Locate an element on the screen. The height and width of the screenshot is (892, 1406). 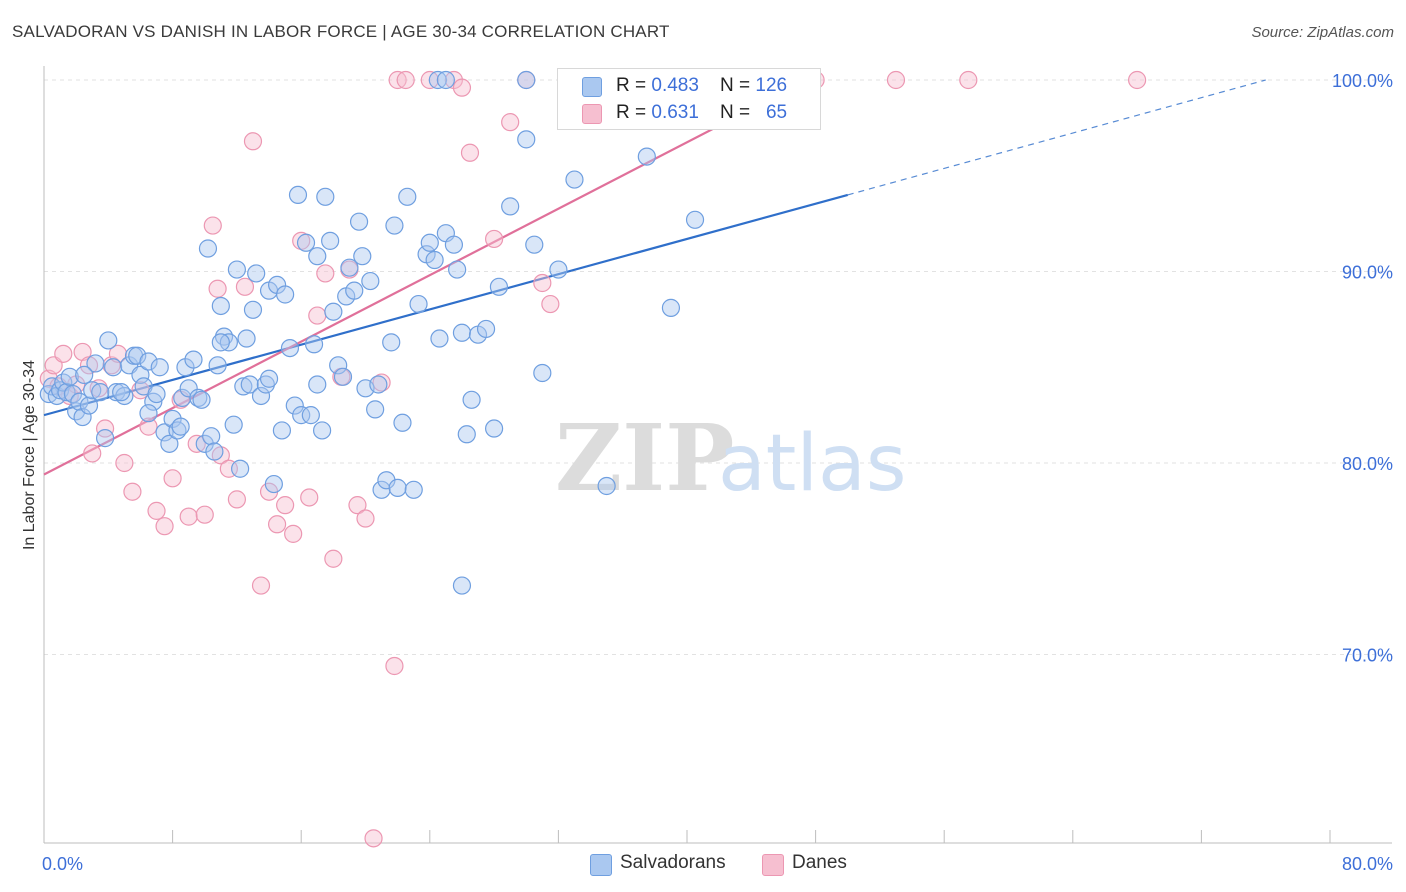
trend-line-salvadorans is located at coordinates (446, 305).